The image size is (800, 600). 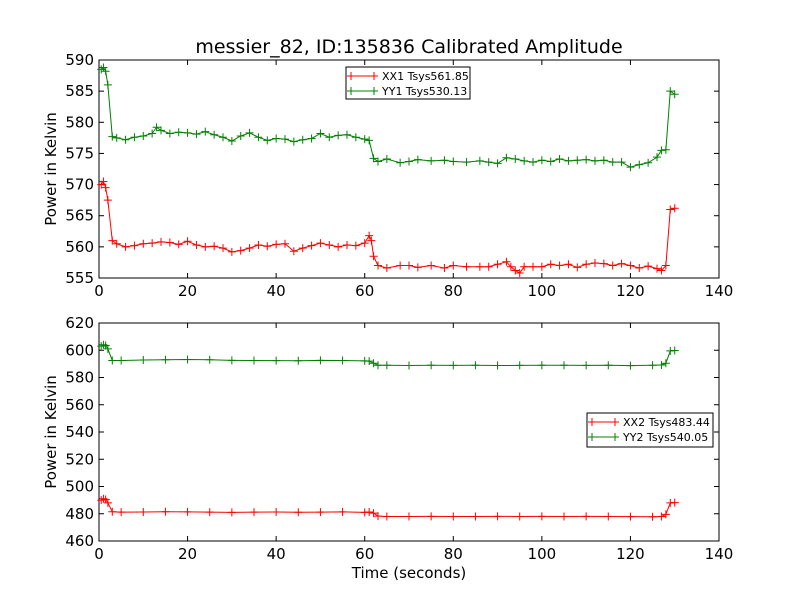 I want to click on y-tick-label: 565, so click(x=79, y=216).